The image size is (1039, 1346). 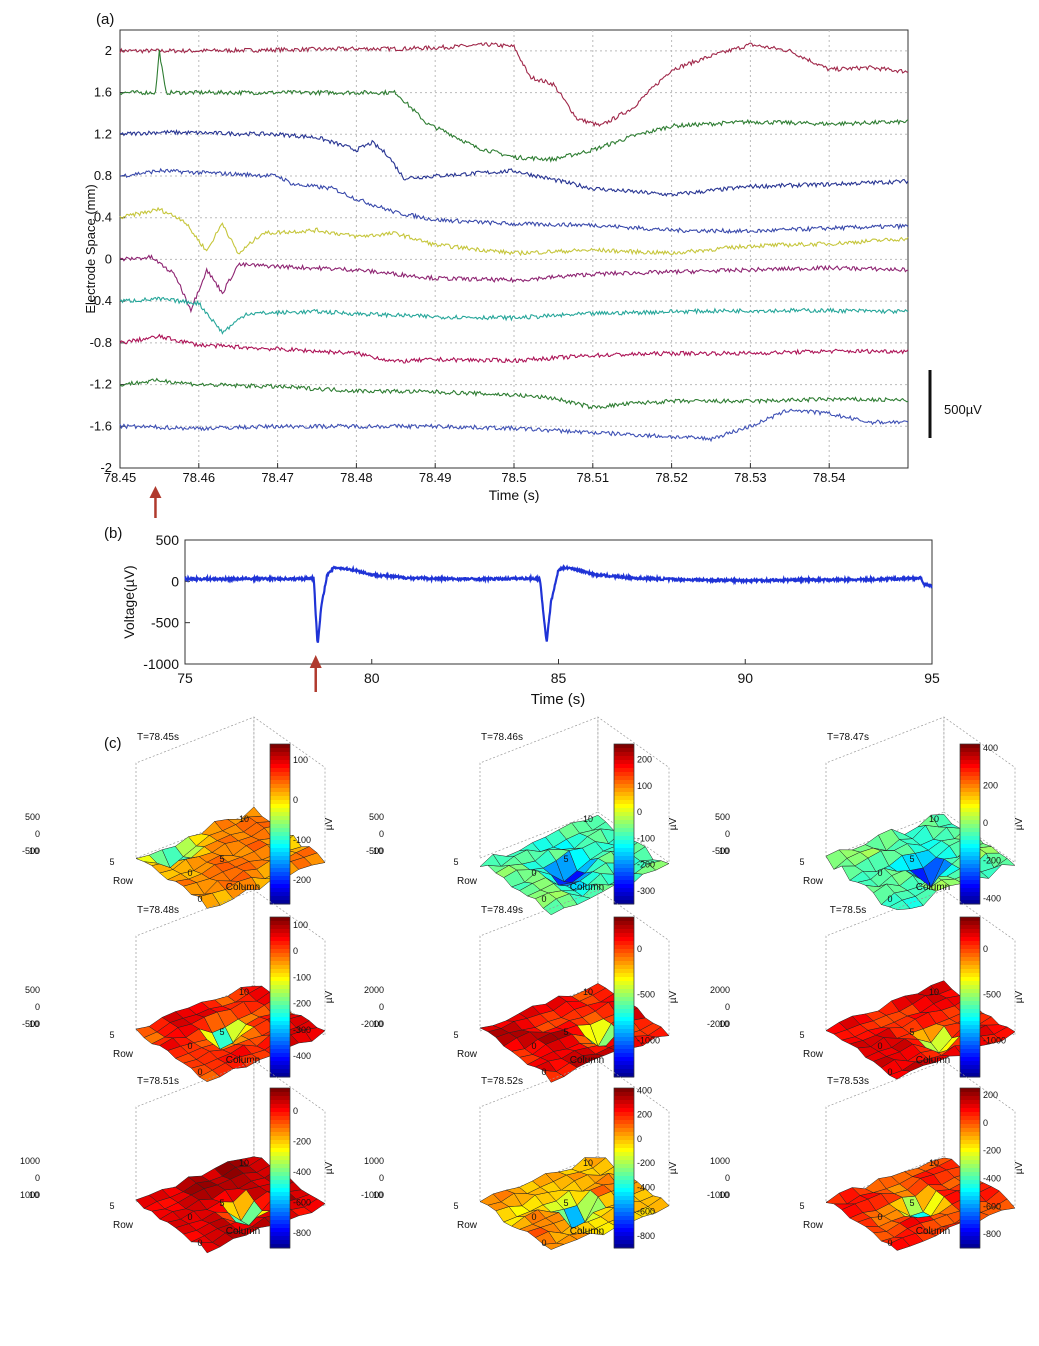 I want to click on panel-b-trace, so click(x=558, y=603).